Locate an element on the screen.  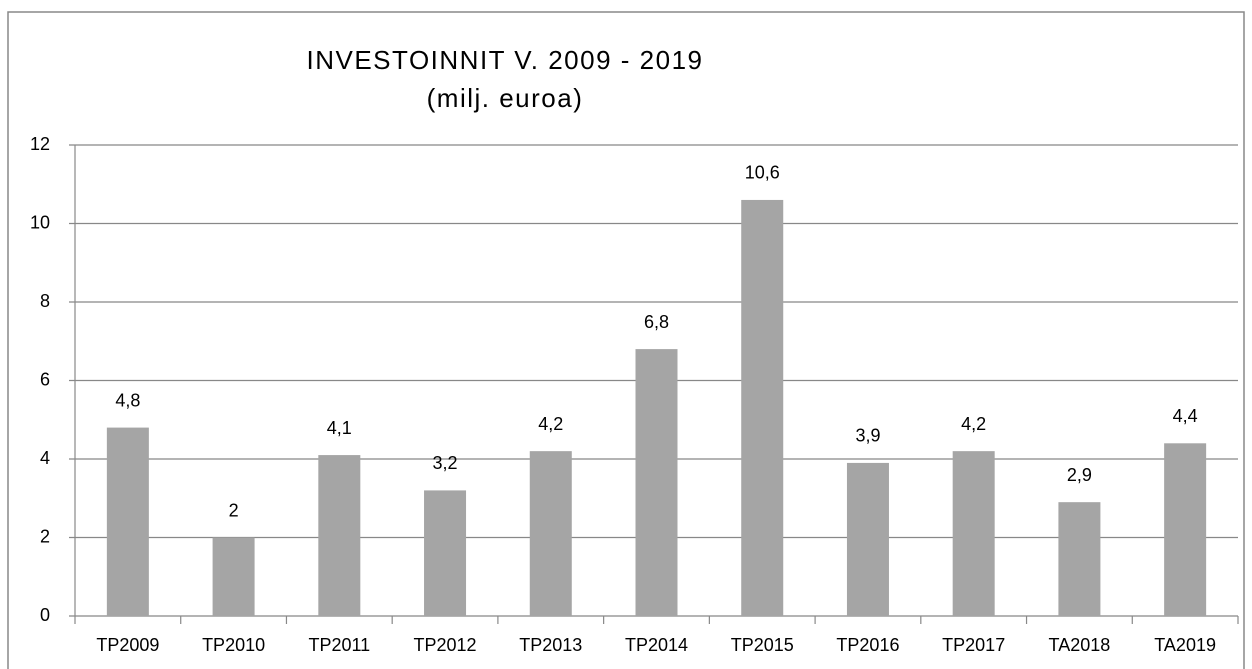
data-label: 4,1 is located at coordinates (339, 428).